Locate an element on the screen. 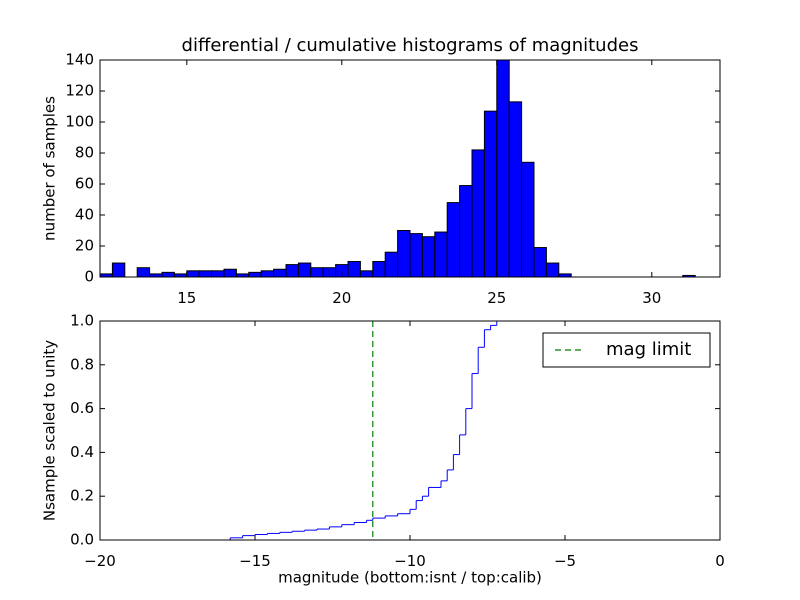  x-tick-label: −20 is located at coordinates (100, 561).